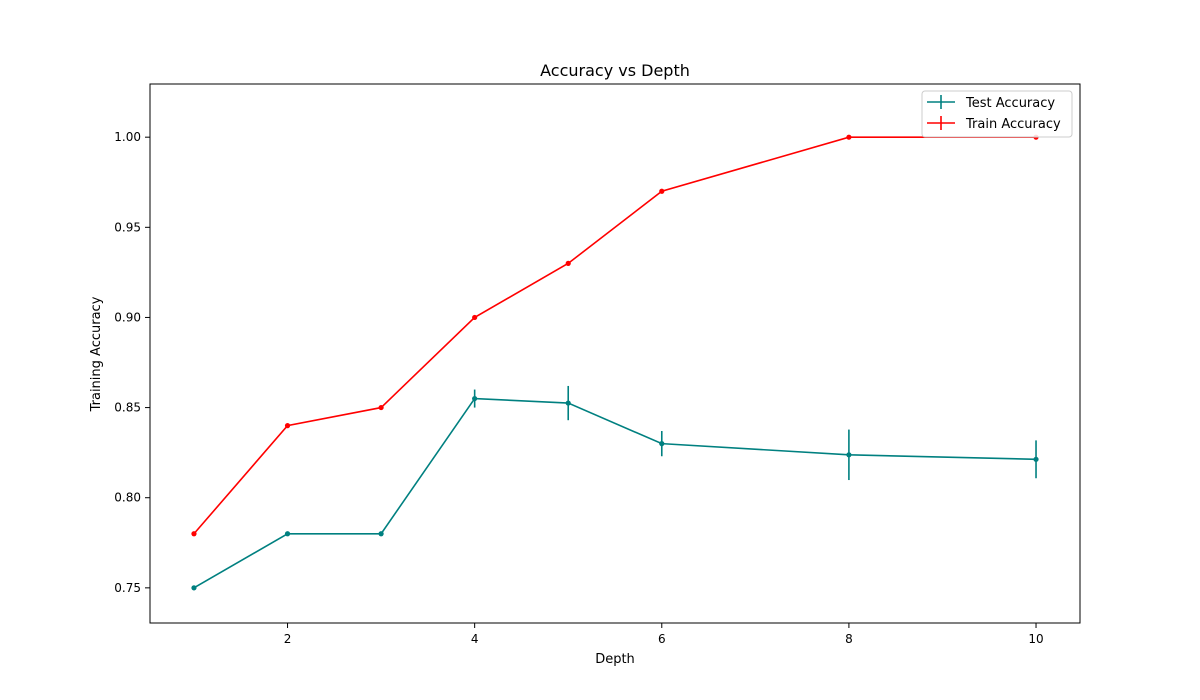 The height and width of the screenshot is (700, 1200). Describe the element at coordinates (475, 639) in the screenshot. I see `x-tick-label: 4` at that location.